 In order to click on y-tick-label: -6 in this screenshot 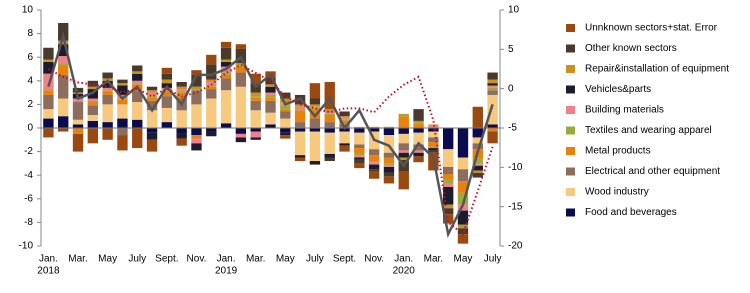, I will do `click(28, 198)`.